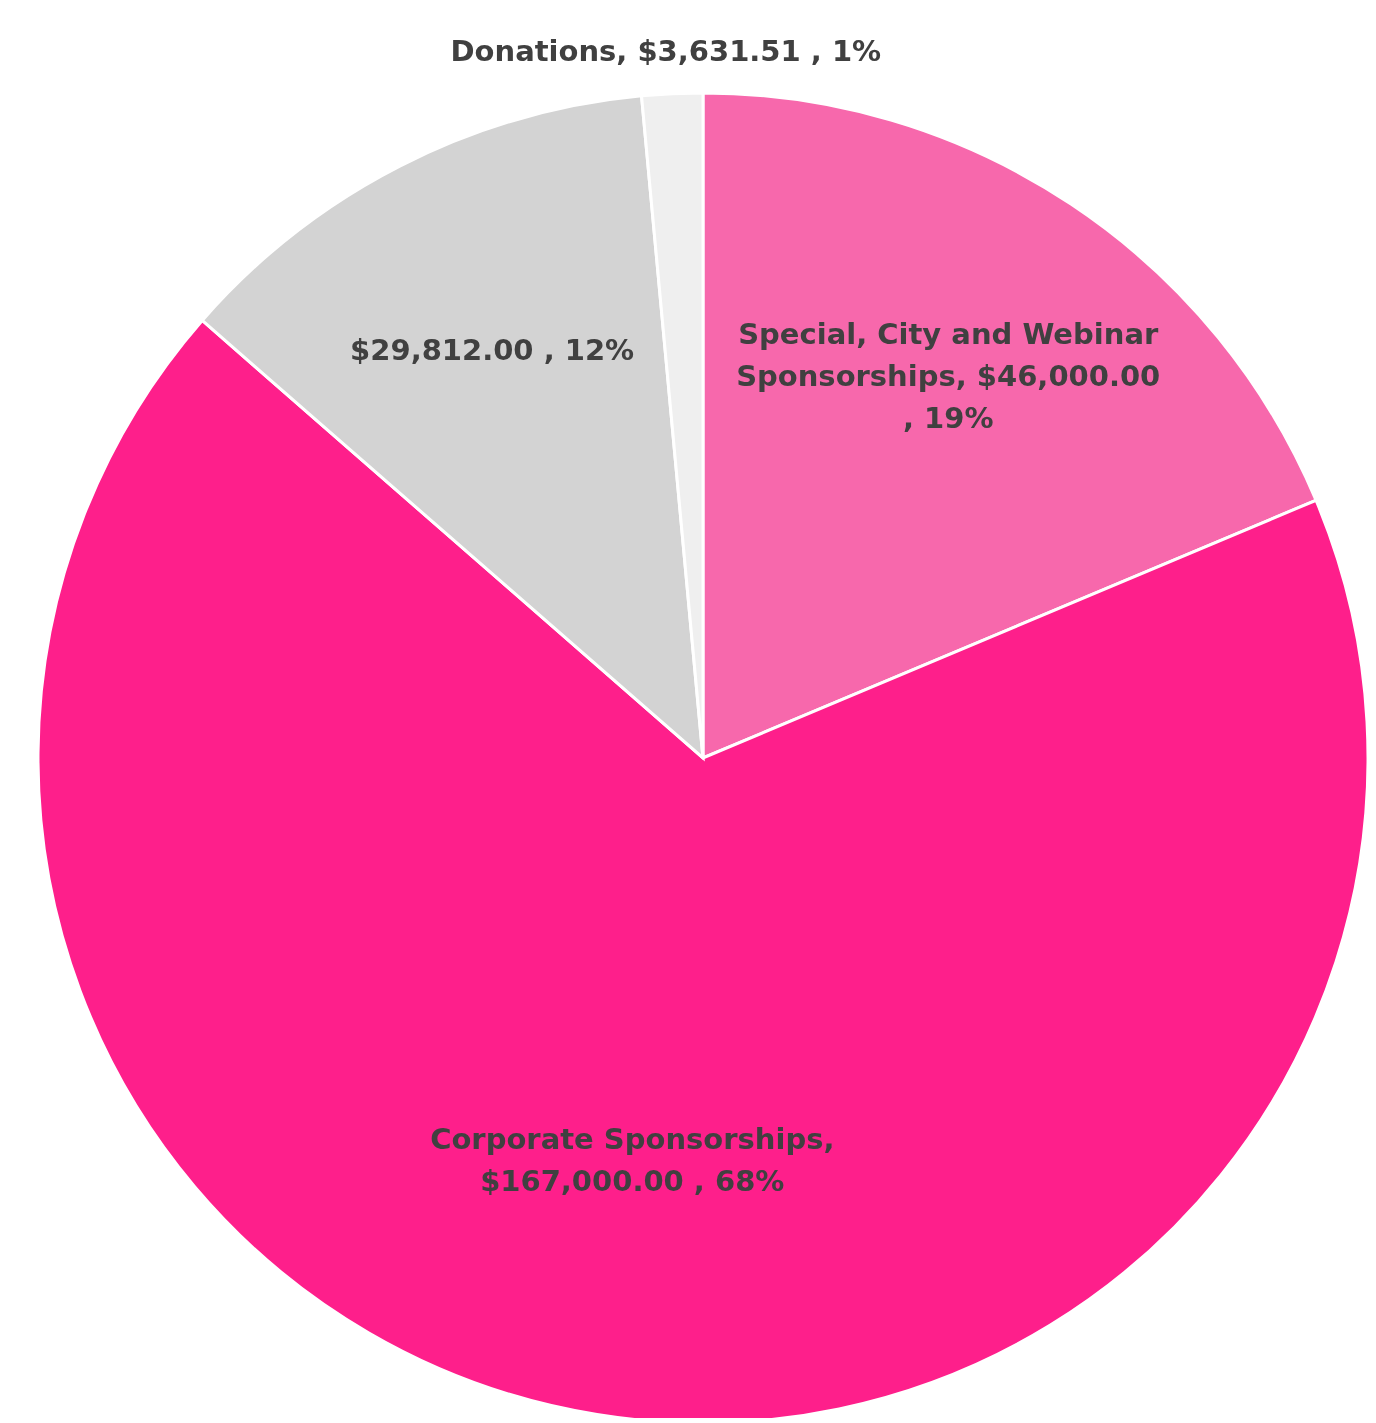  What do you see at coordinates (948, 376) in the screenshot?
I see `slice-label: Special, City and Webinar Sponsorships, $46,000.00 , 19%` at bounding box center [948, 376].